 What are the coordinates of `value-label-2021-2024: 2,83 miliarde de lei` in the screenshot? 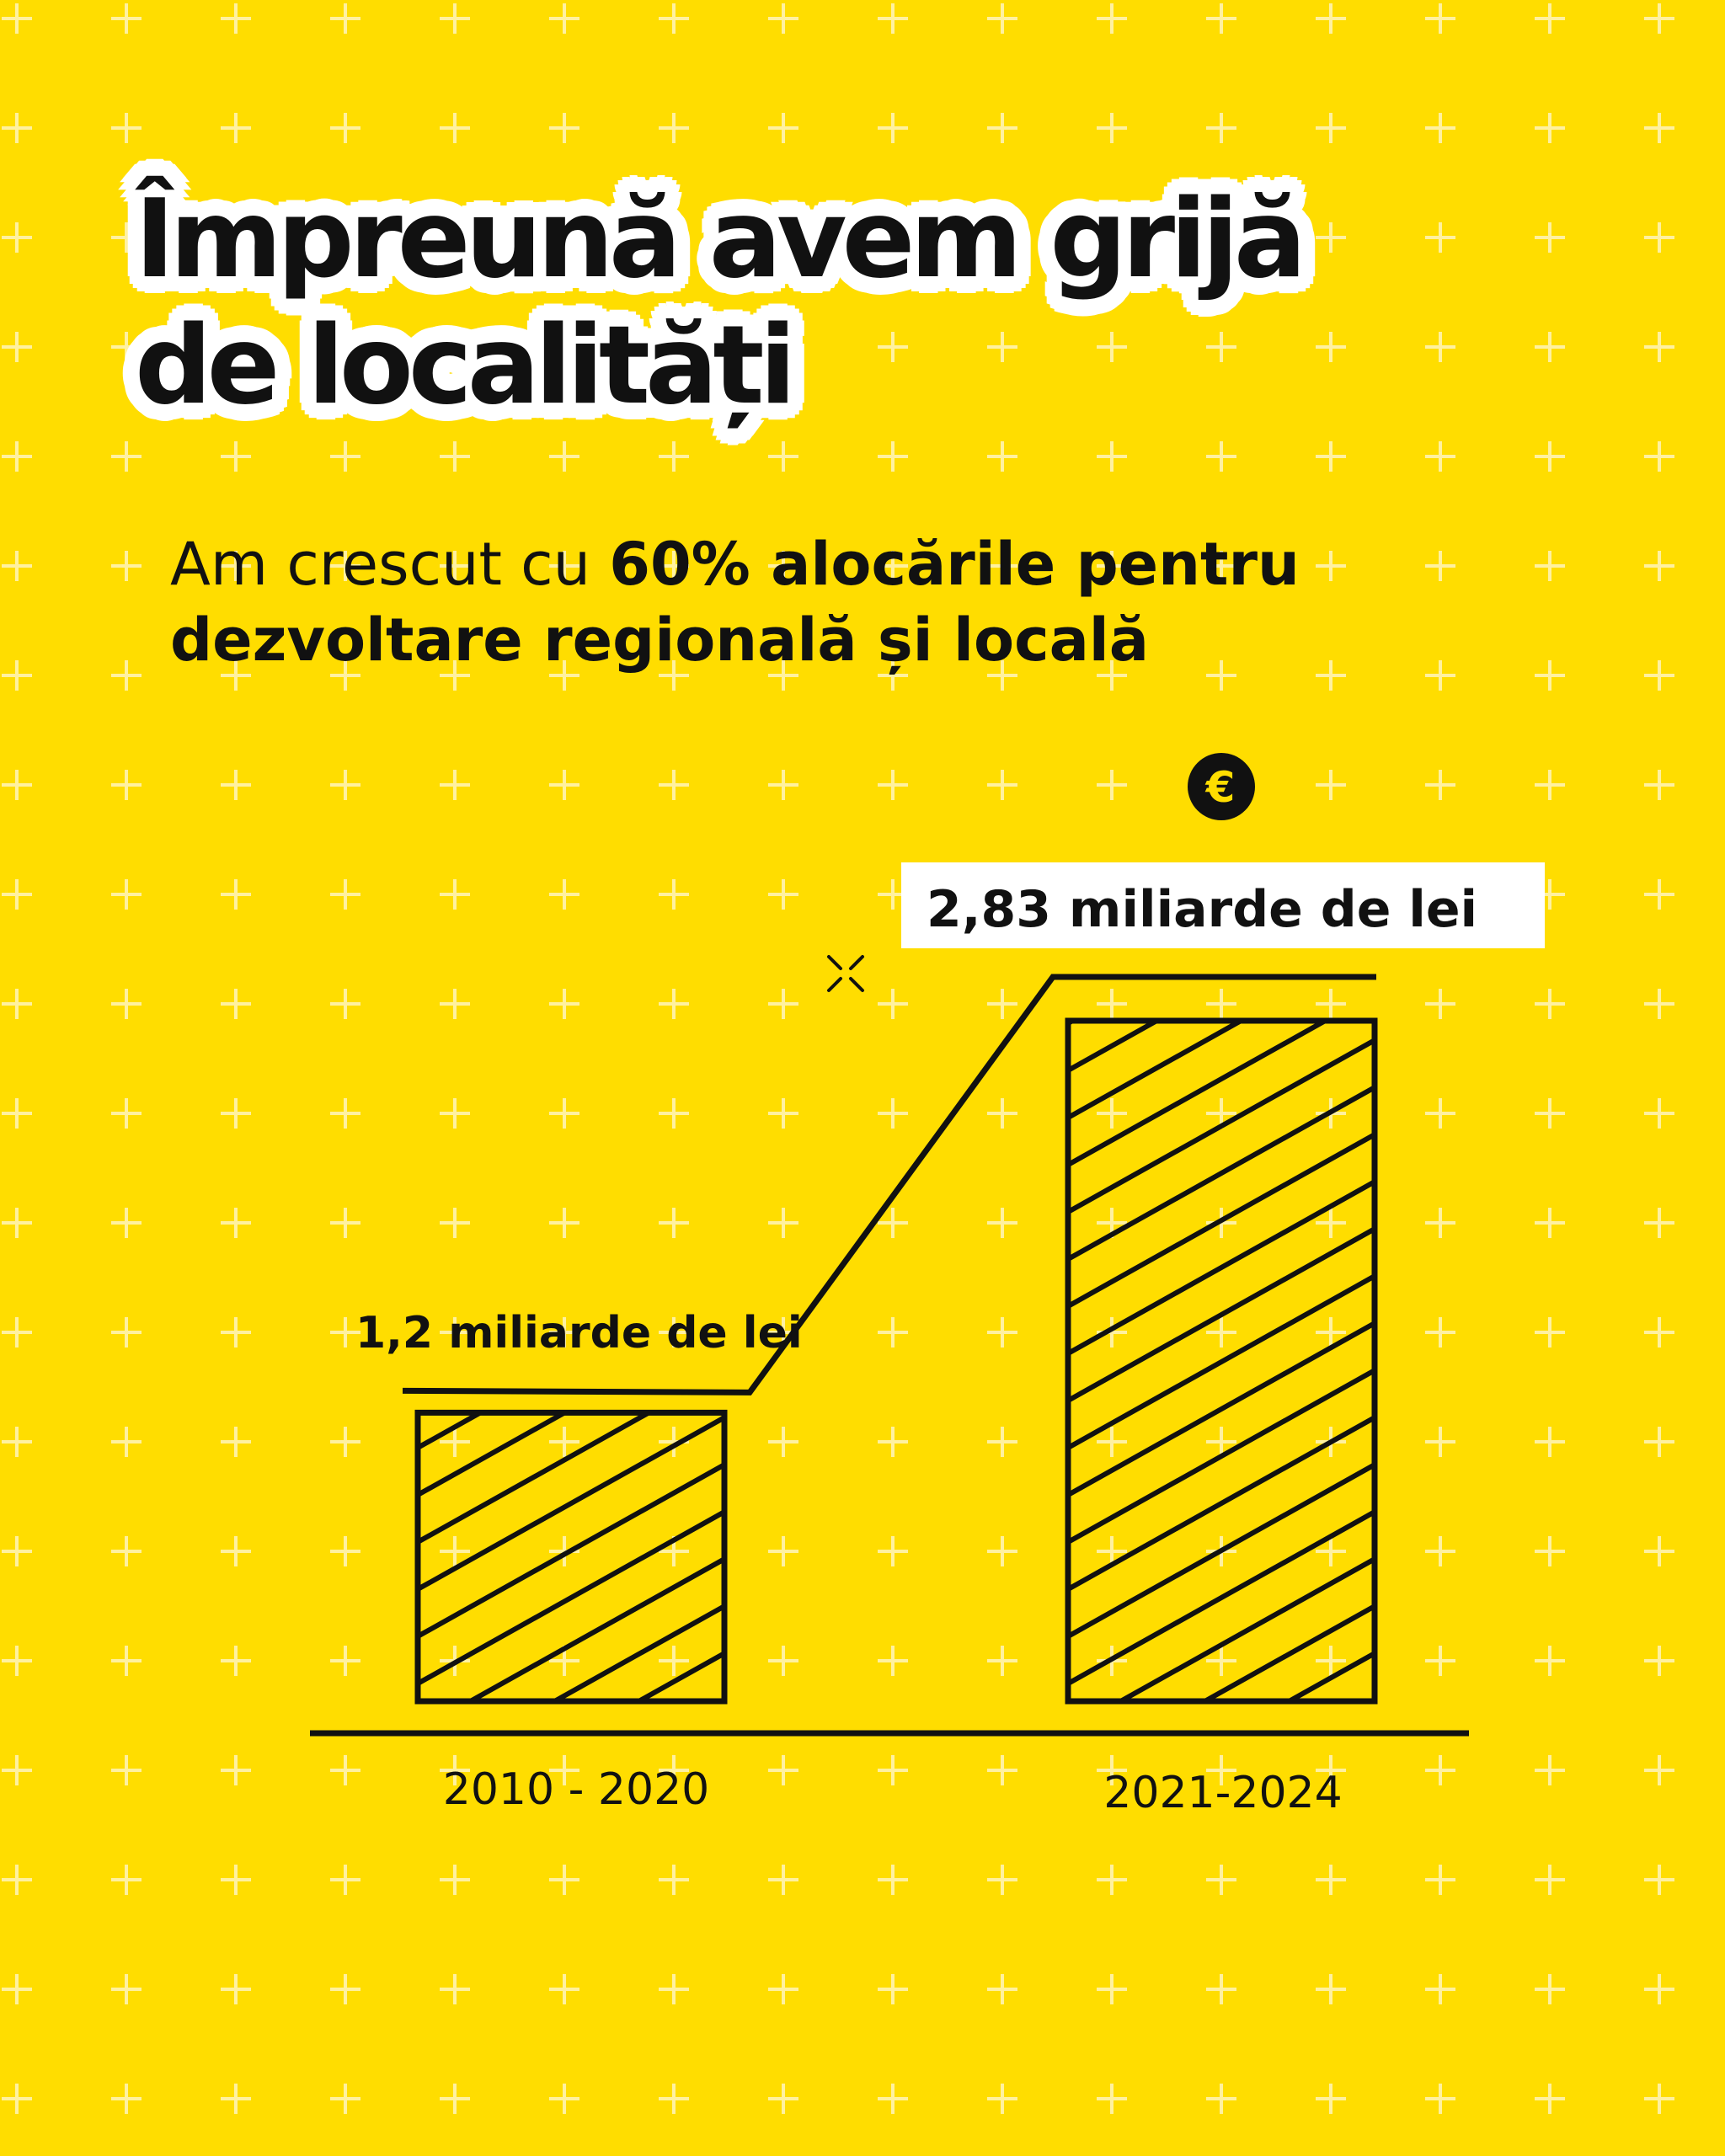 It's located at (1202, 909).